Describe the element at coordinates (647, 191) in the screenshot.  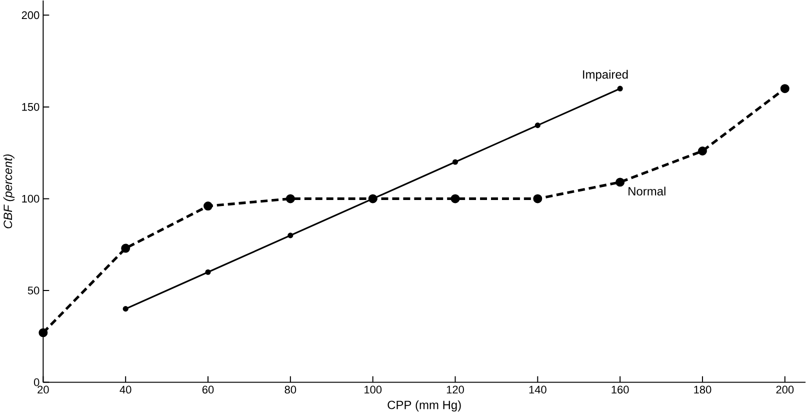
I see `series-label: Normal` at that location.